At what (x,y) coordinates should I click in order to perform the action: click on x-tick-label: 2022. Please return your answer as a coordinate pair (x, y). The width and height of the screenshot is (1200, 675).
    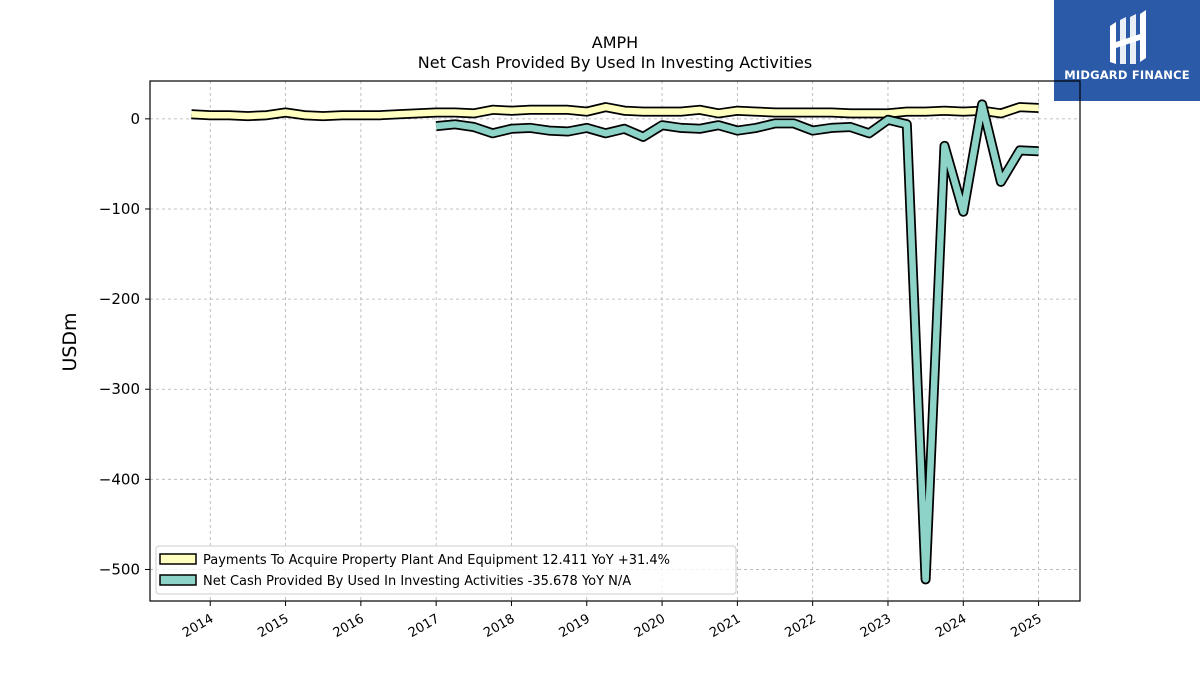
    Looking at the image, I should click on (801, 626).